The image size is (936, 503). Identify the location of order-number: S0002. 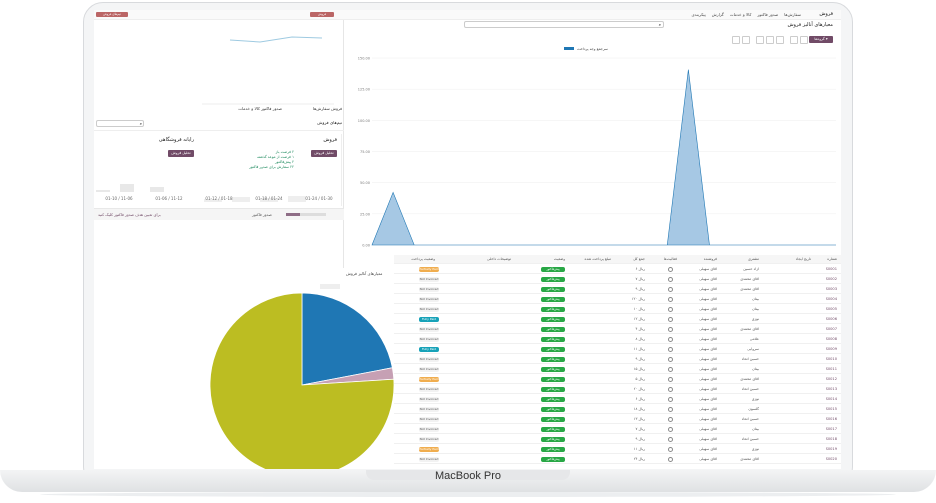
(831, 279).